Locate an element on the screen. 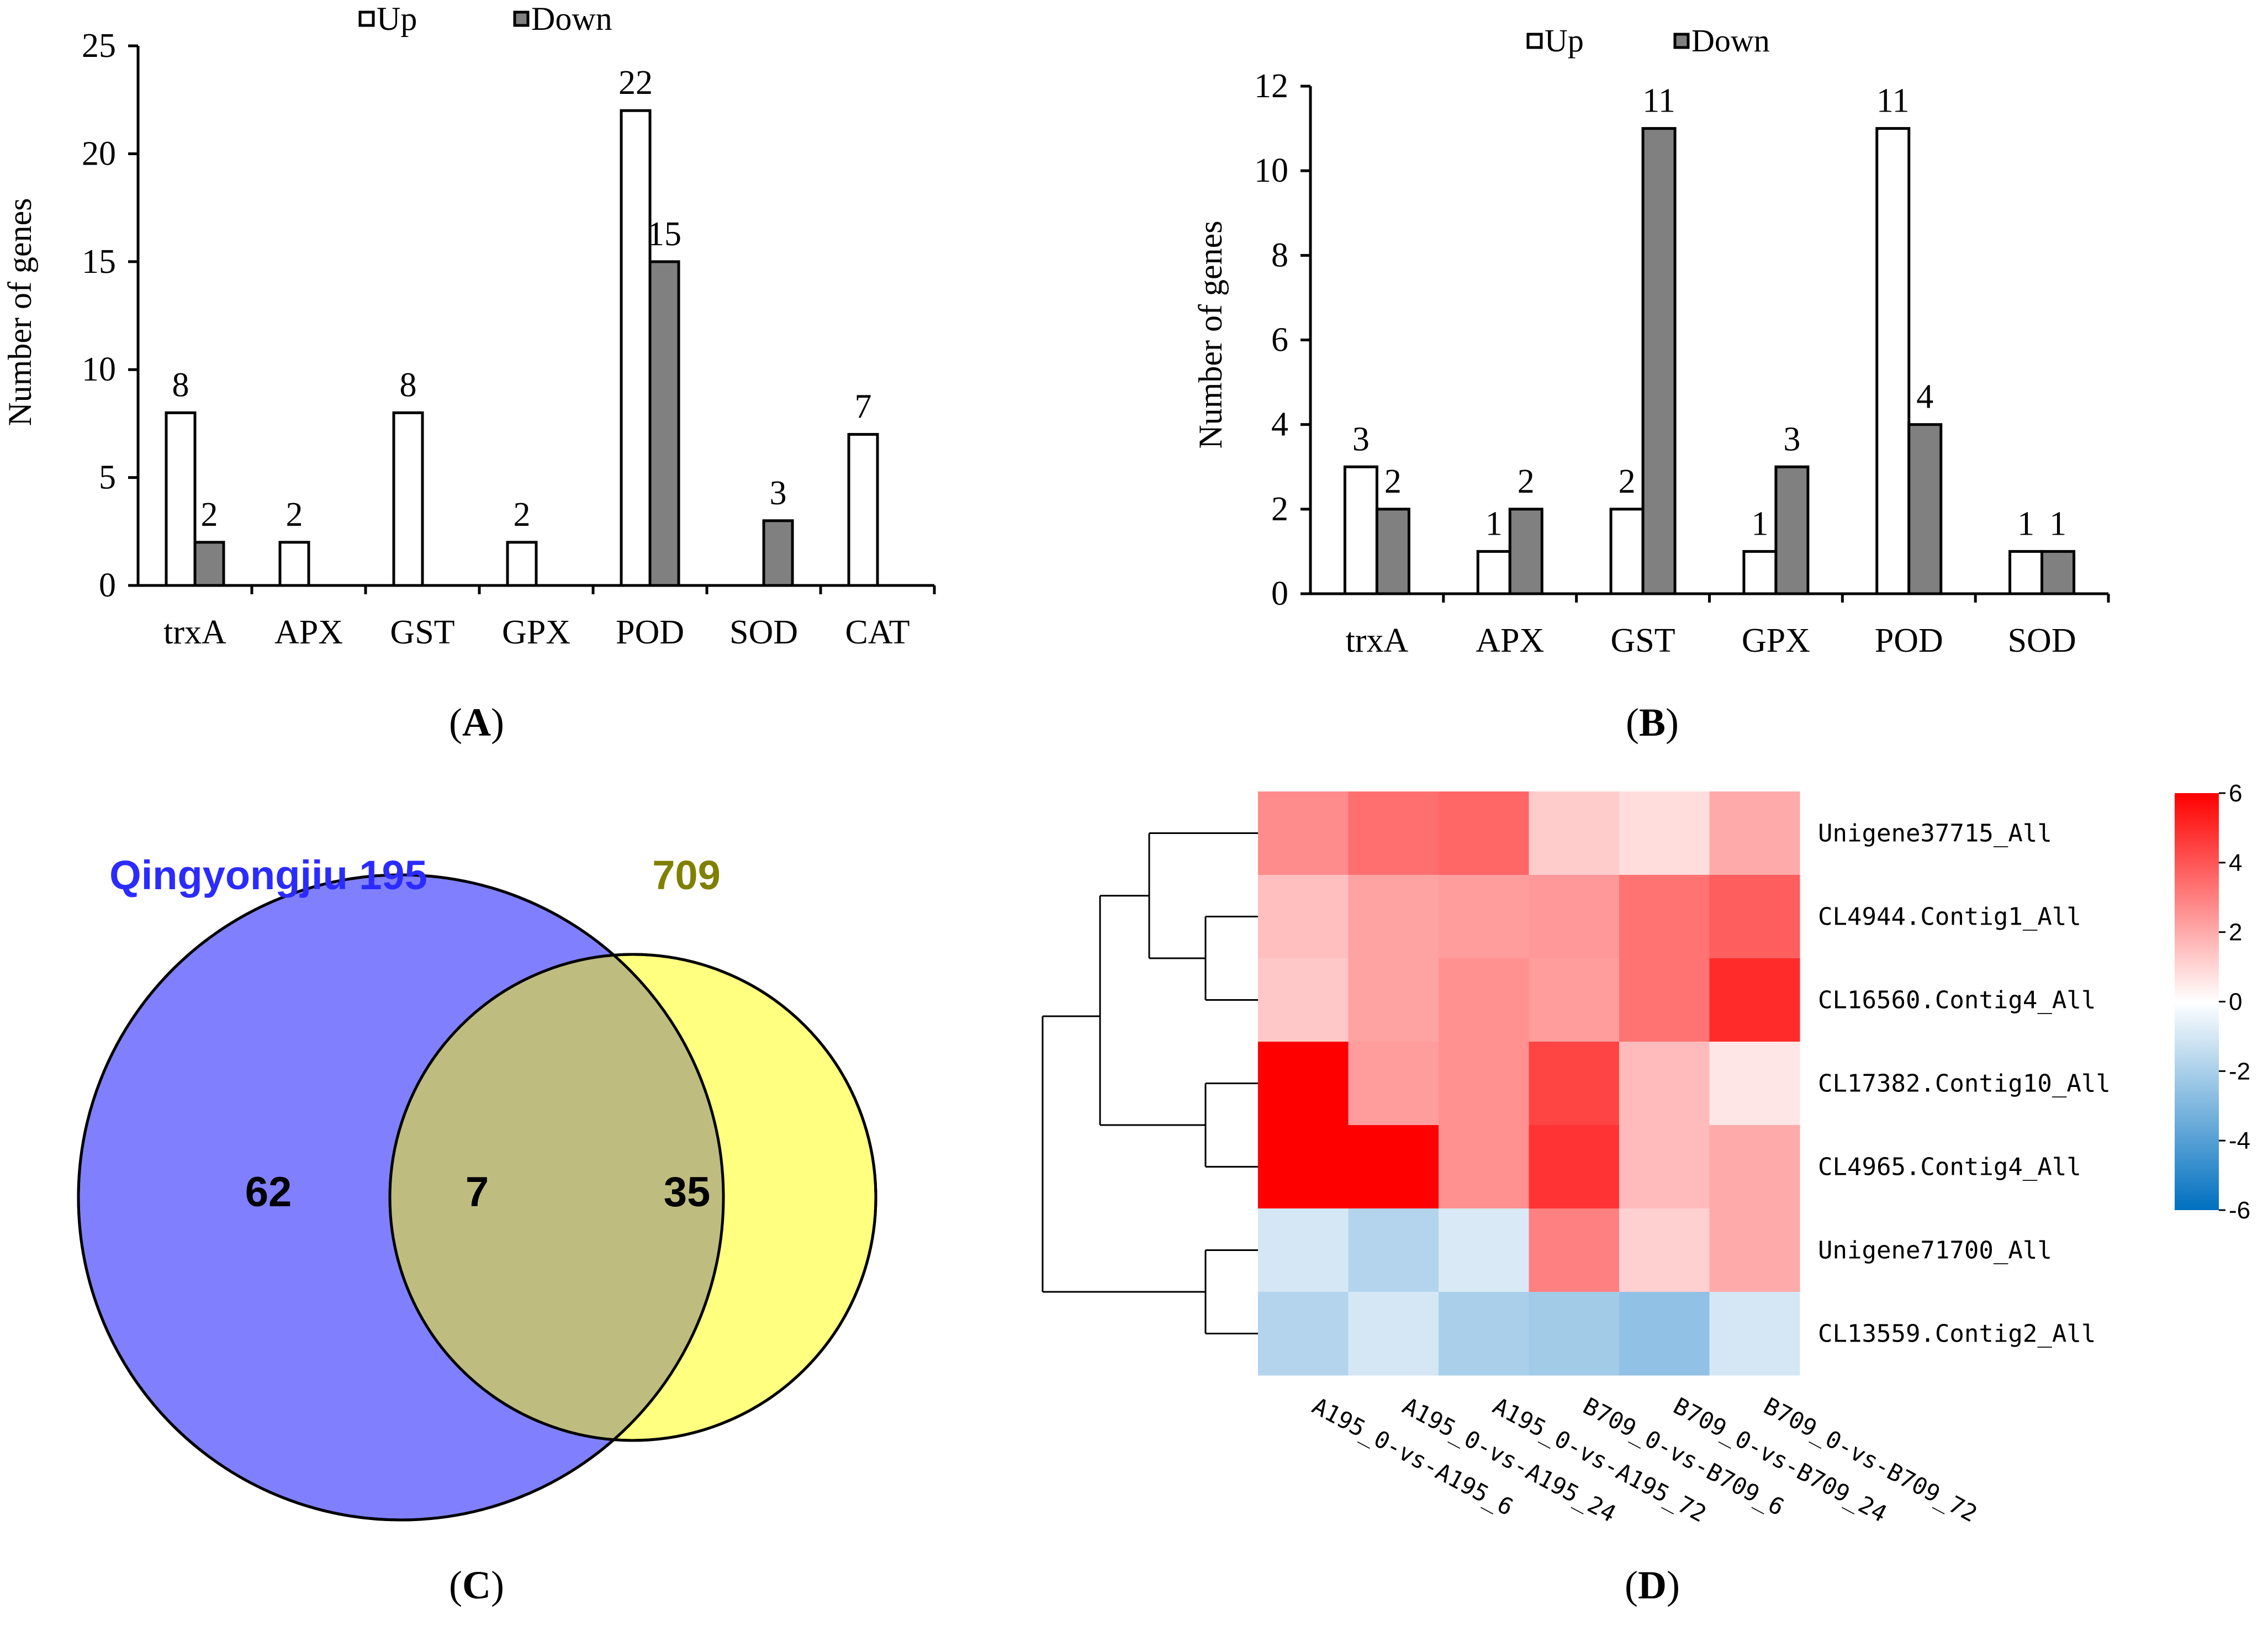 The height and width of the screenshot is (1626, 2268). data-label: 4 is located at coordinates (1924, 397).